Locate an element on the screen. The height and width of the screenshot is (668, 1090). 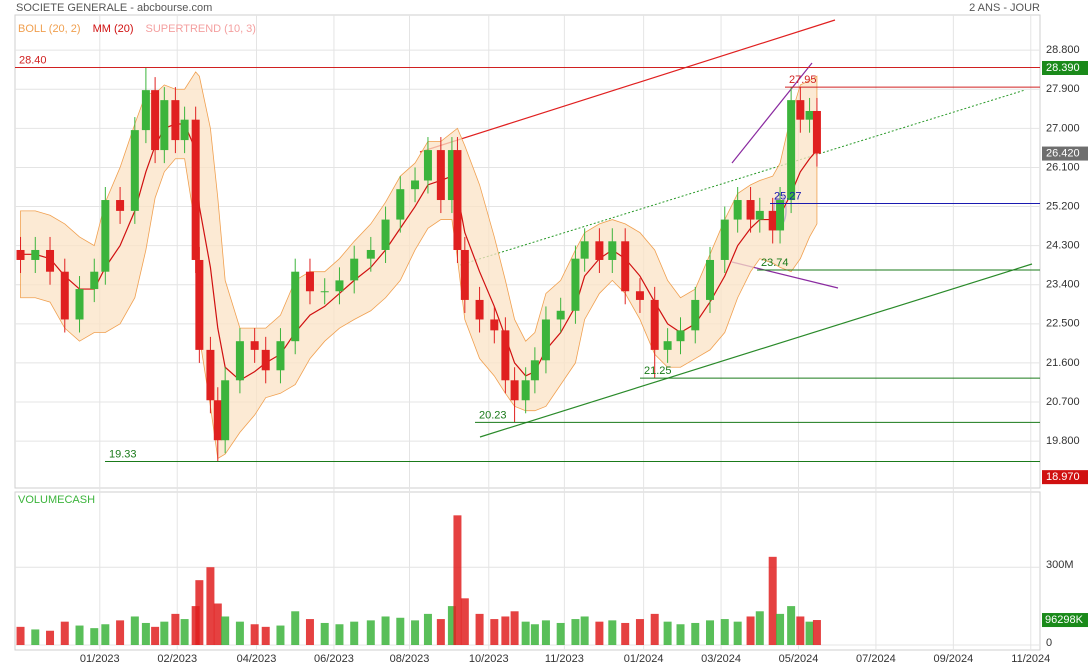
x-tick-label: 01/2023 is located at coordinates (100, 659).